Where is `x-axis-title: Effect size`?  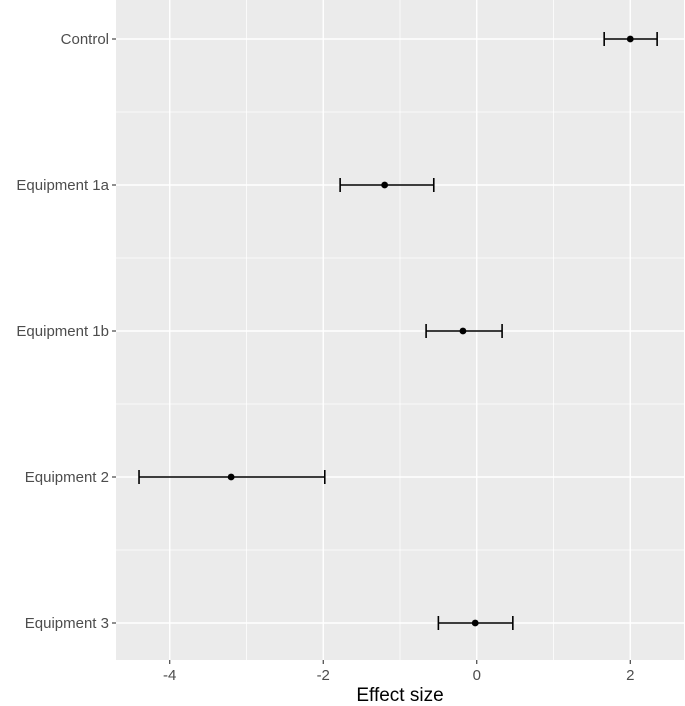 x-axis-title: Effect size is located at coordinates (399, 695).